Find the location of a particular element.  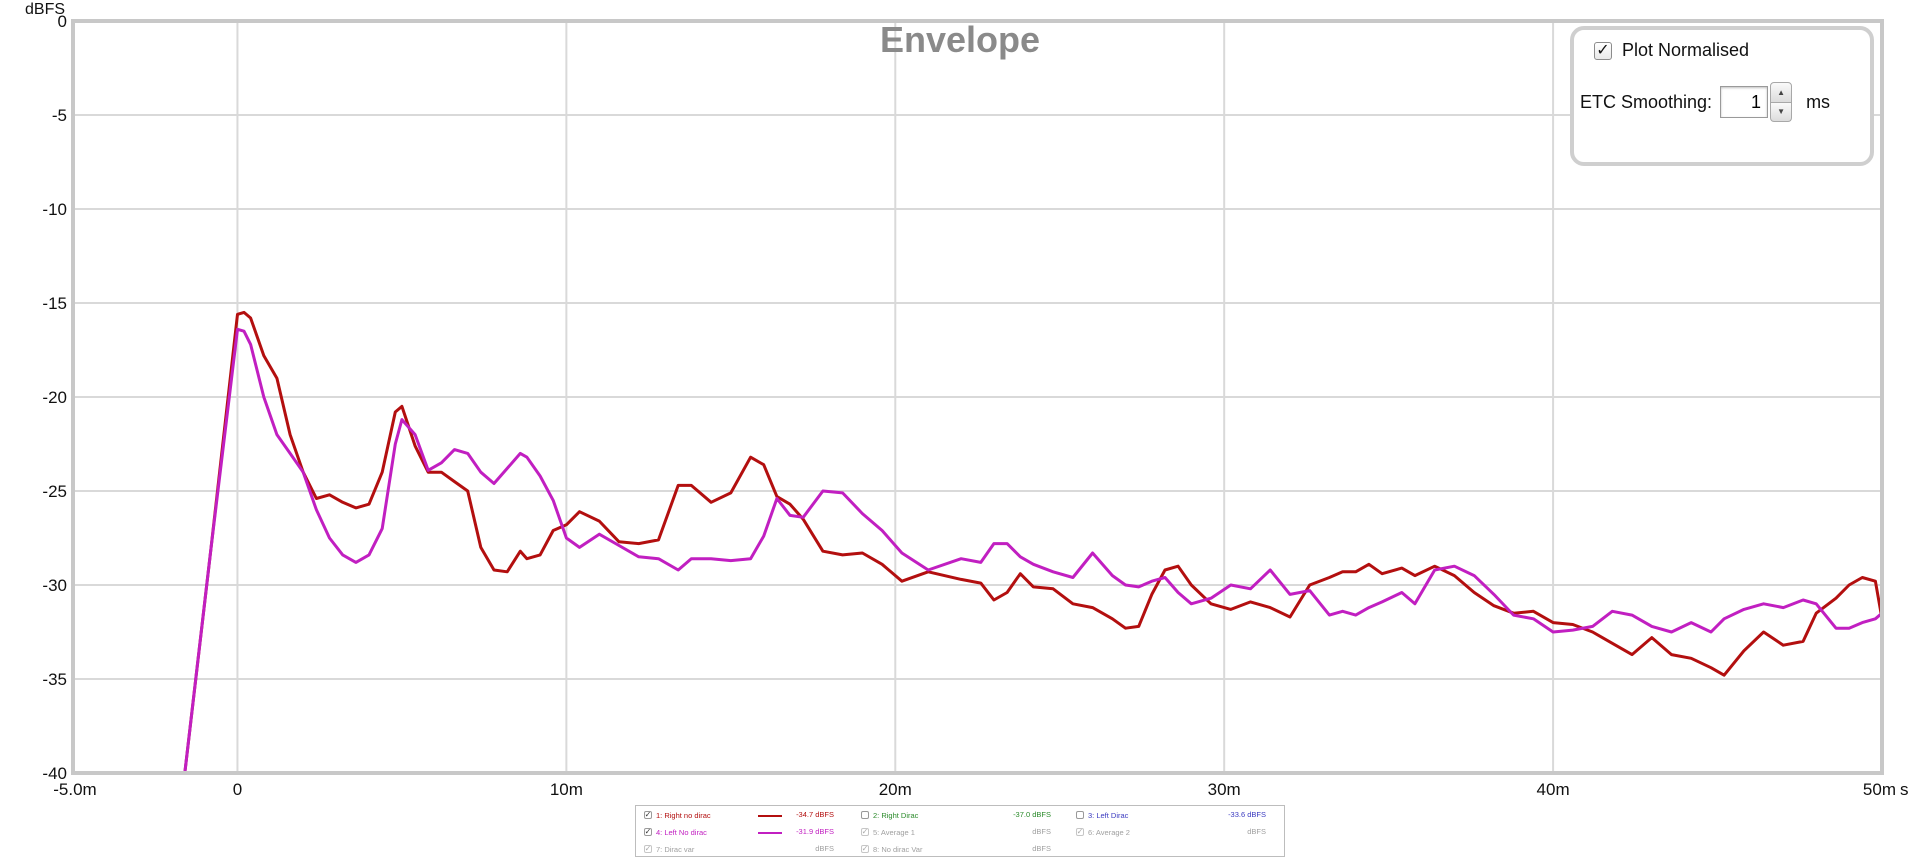

plot-normalised-checkbox: ✓ is located at coordinates (1603, 50).